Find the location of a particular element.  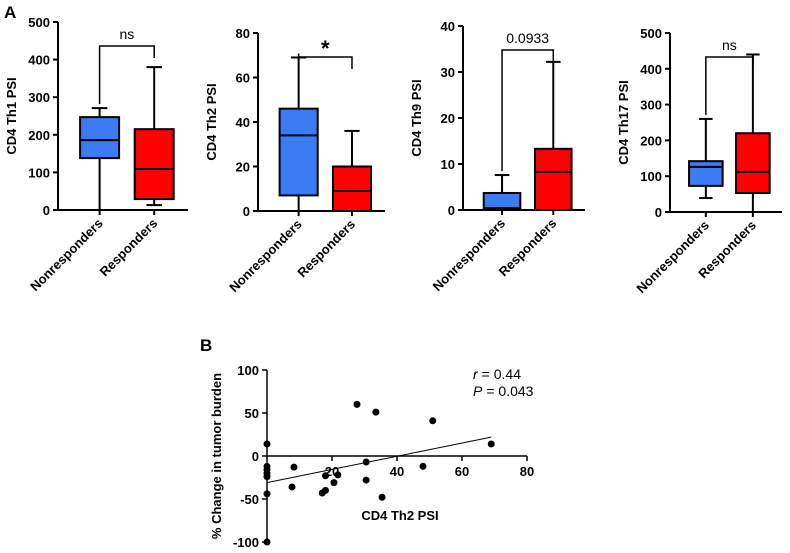

stat-value: = 0.043 is located at coordinates (509, 391).